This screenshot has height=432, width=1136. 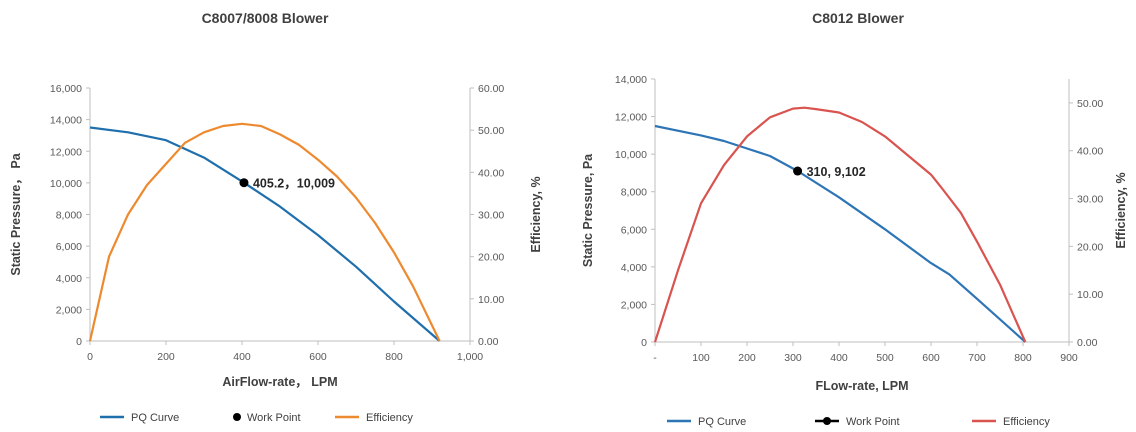 I want to click on x-axis-title: FLow-rate, LPM, so click(x=861, y=386).